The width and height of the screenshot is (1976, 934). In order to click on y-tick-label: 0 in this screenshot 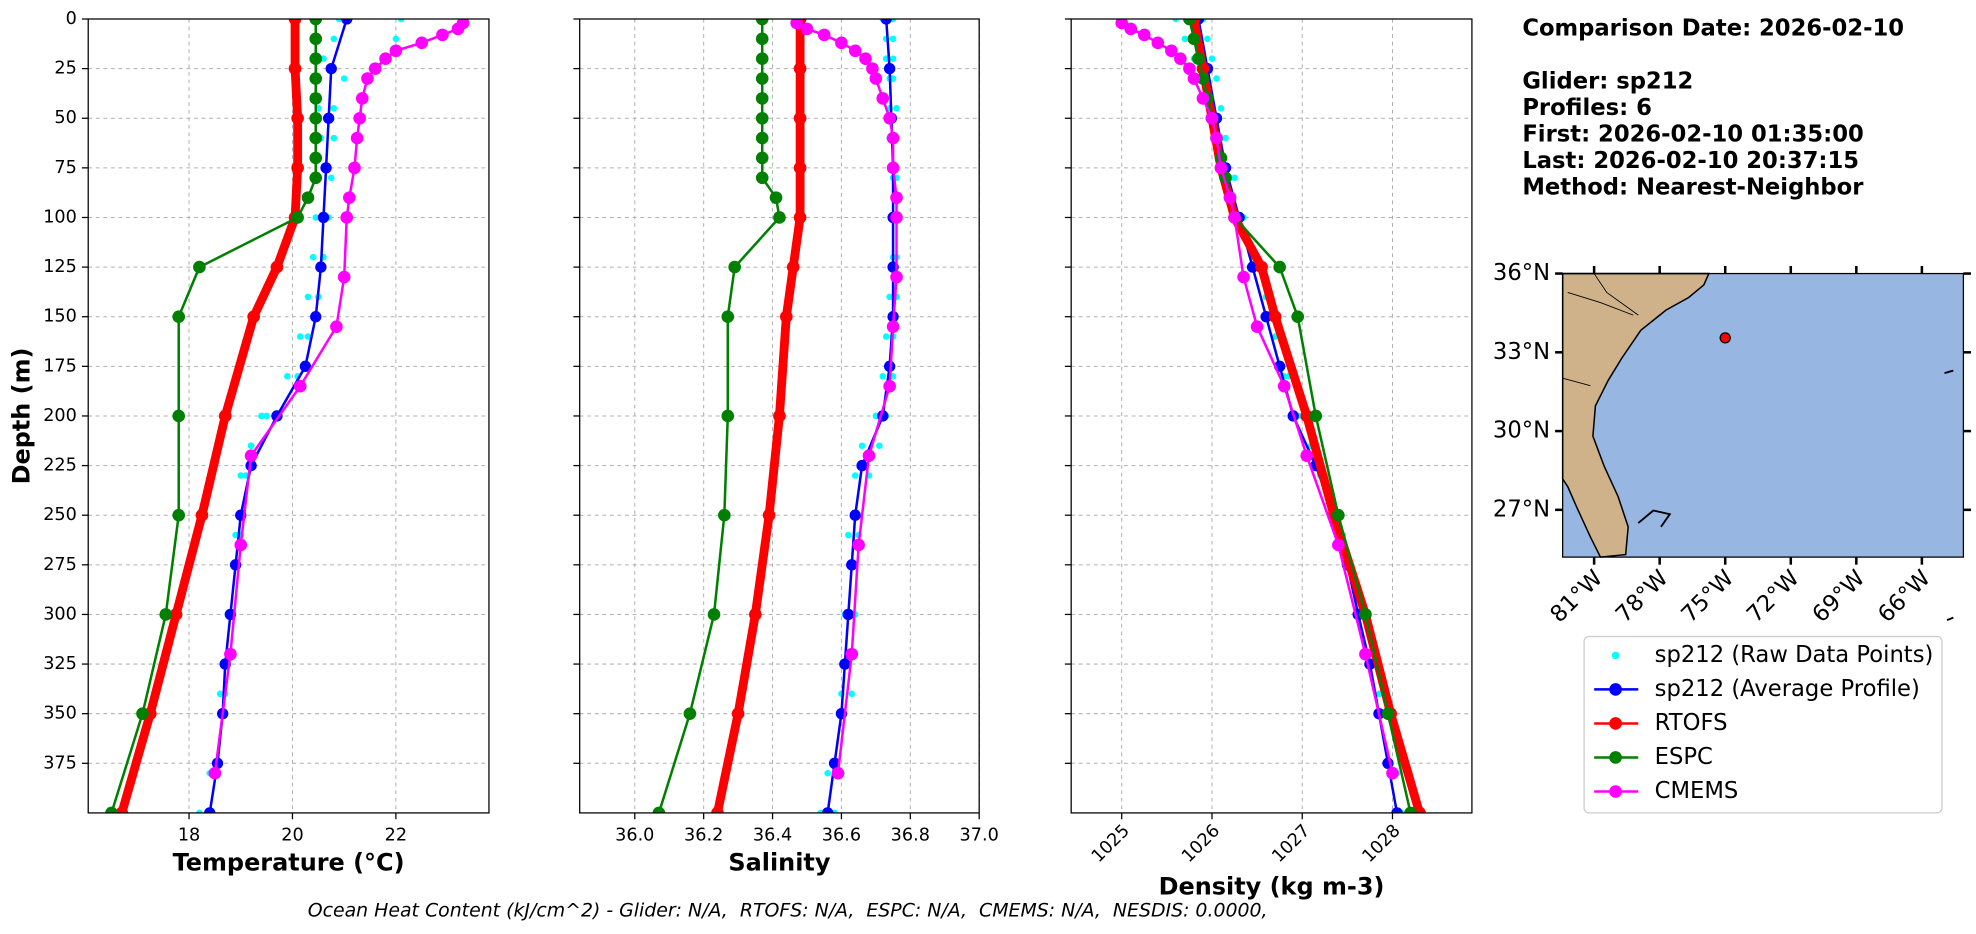, I will do `click(71, 19)`.